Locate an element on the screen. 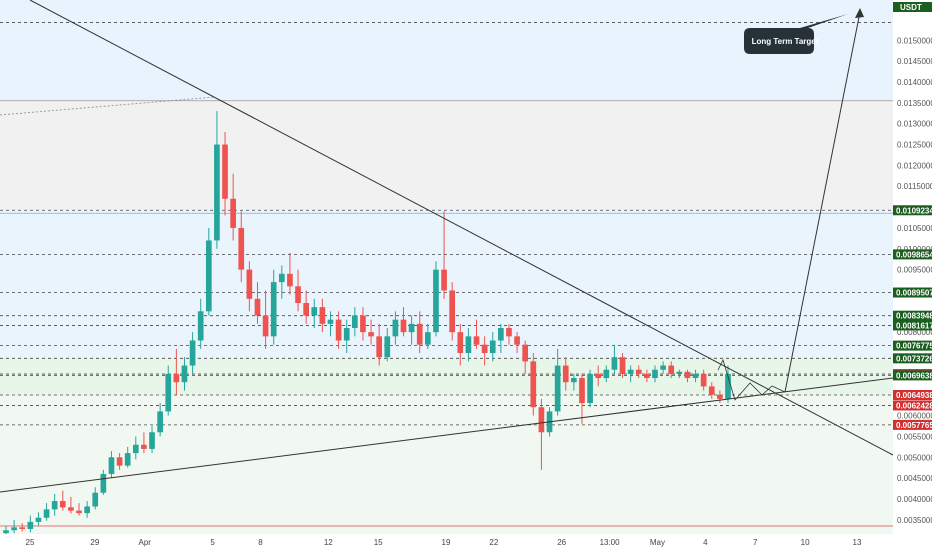  time-tick-label: 4 is located at coordinates (705, 542).